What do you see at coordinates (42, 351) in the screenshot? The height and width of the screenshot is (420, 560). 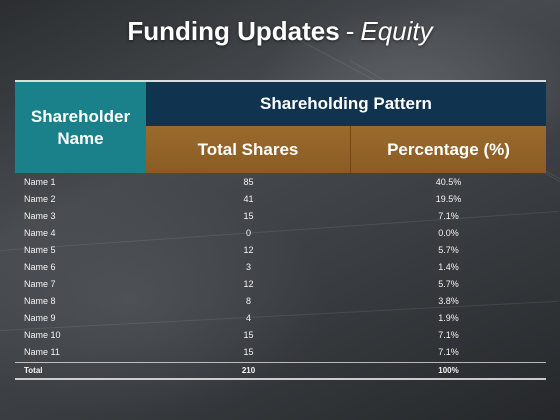 I see `cell-name: Name 11` at bounding box center [42, 351].